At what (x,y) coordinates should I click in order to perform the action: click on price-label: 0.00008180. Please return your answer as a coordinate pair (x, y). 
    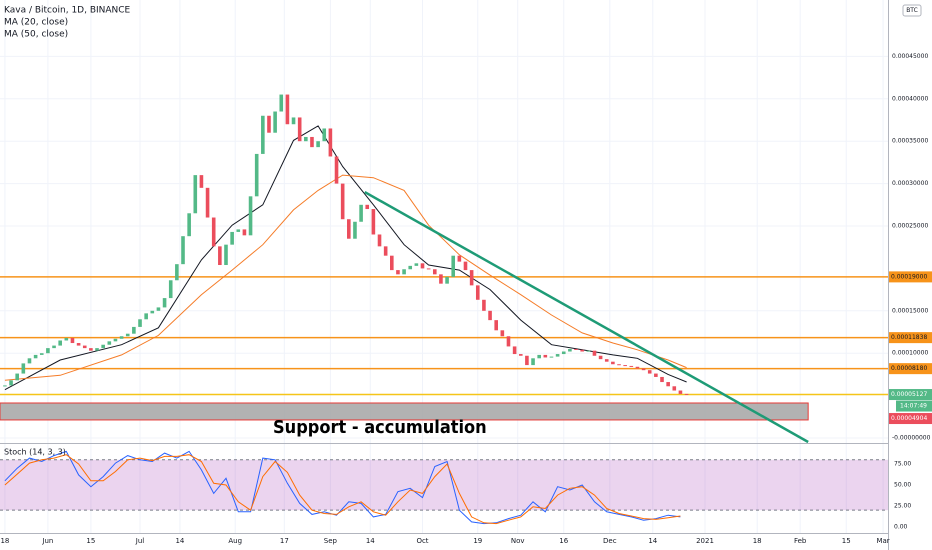
    Looking at the image, I should click on (909, 368).